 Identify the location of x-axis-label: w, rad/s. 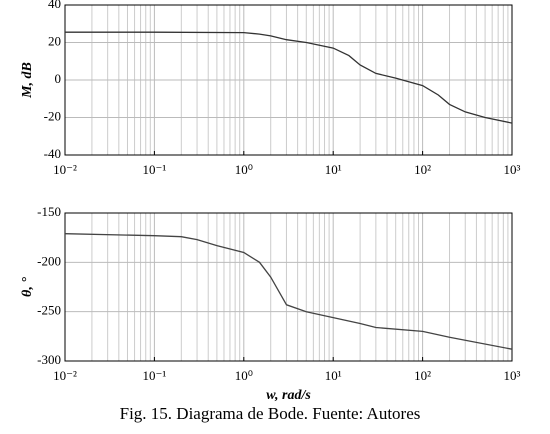
(288, 395).